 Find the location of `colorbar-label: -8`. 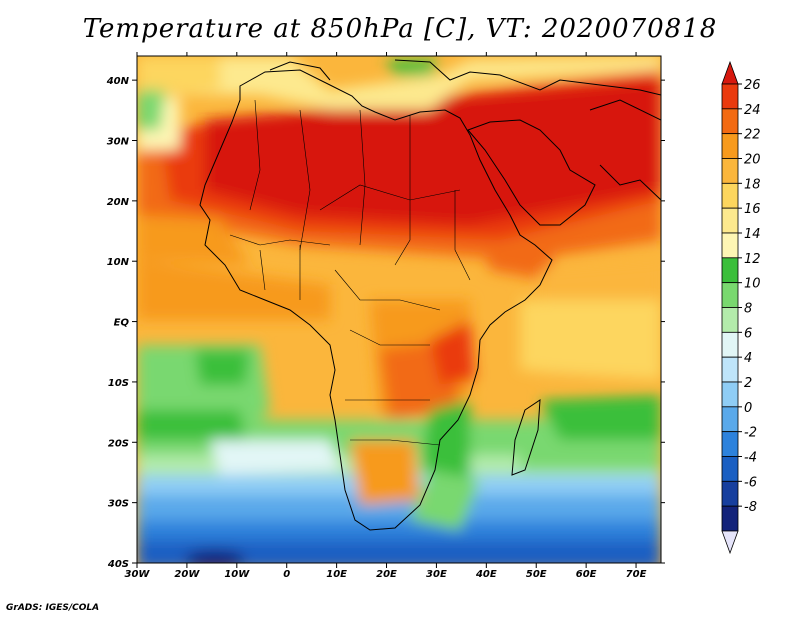

colorbar-label: -8 is located at coordinates (750, 507).